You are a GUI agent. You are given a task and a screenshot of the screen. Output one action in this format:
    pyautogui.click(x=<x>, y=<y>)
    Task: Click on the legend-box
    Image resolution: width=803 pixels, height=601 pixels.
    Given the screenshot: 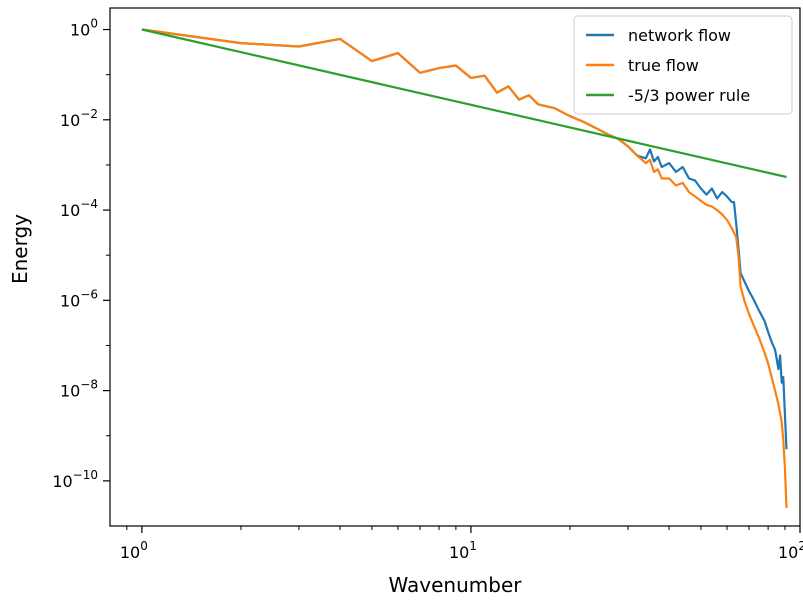 What is the action you would take?
    pyautogui.click(x=683, y=65)
    